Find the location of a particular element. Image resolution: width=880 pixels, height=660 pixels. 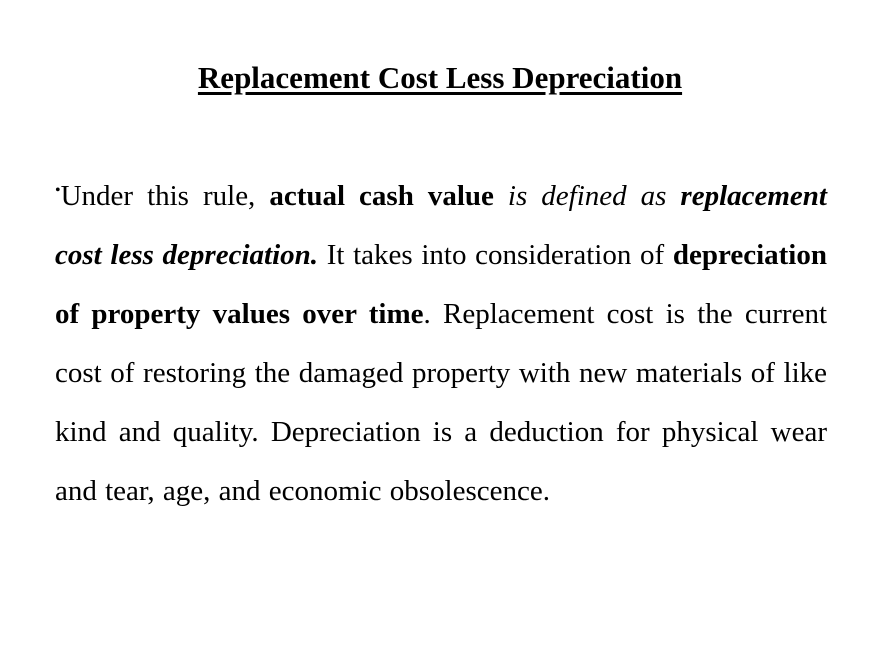

text-run: is defined as is located at coordinates (587, 195).